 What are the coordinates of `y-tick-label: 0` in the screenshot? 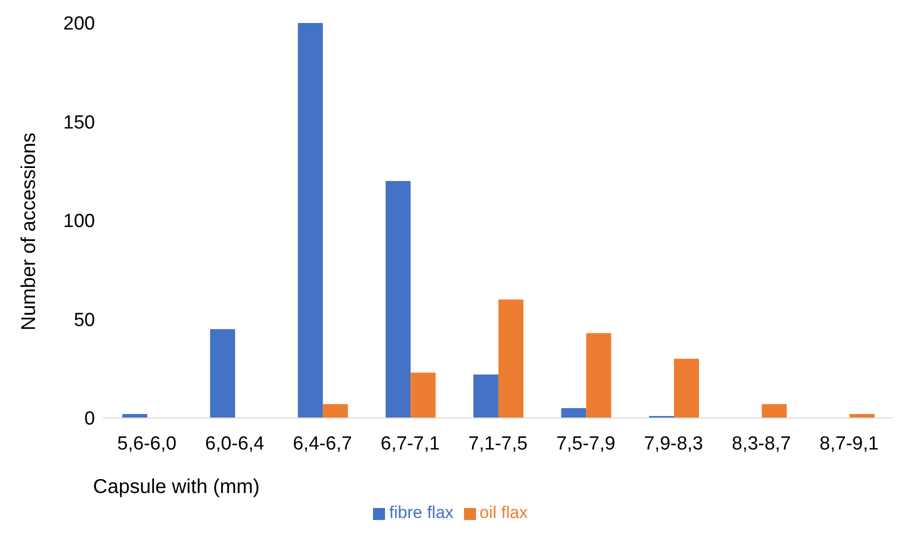 It's located at (89, 419).